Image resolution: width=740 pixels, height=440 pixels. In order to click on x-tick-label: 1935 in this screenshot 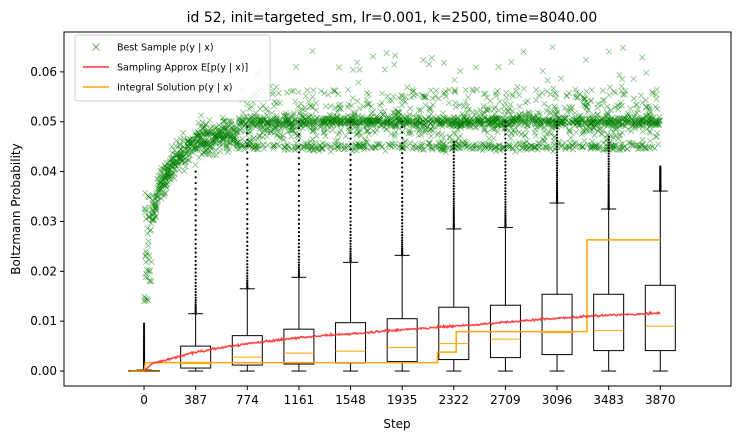, I will do `click(402, 400)`.